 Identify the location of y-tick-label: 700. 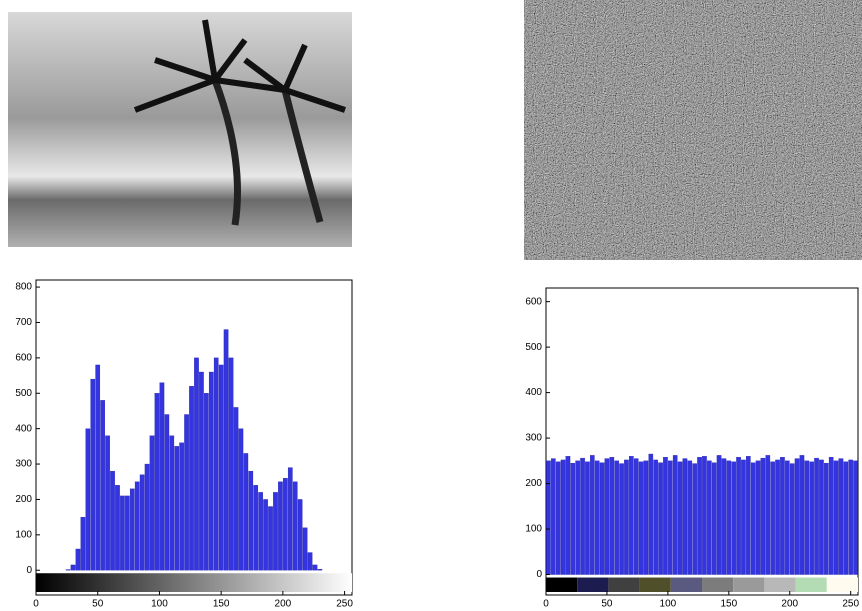
(23, 322).